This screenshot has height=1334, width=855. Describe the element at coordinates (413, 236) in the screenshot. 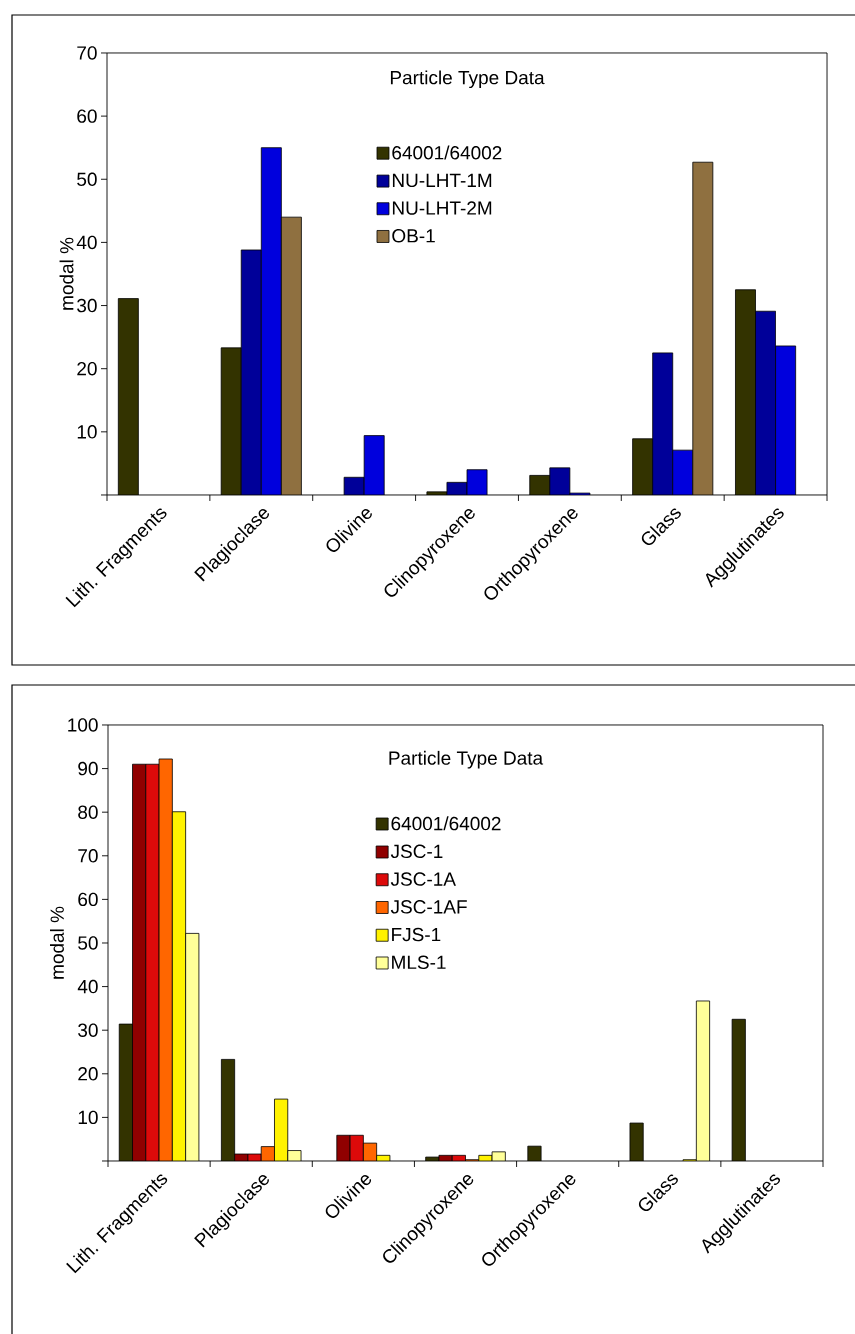

I see `legend-label: OB-1` at that location.